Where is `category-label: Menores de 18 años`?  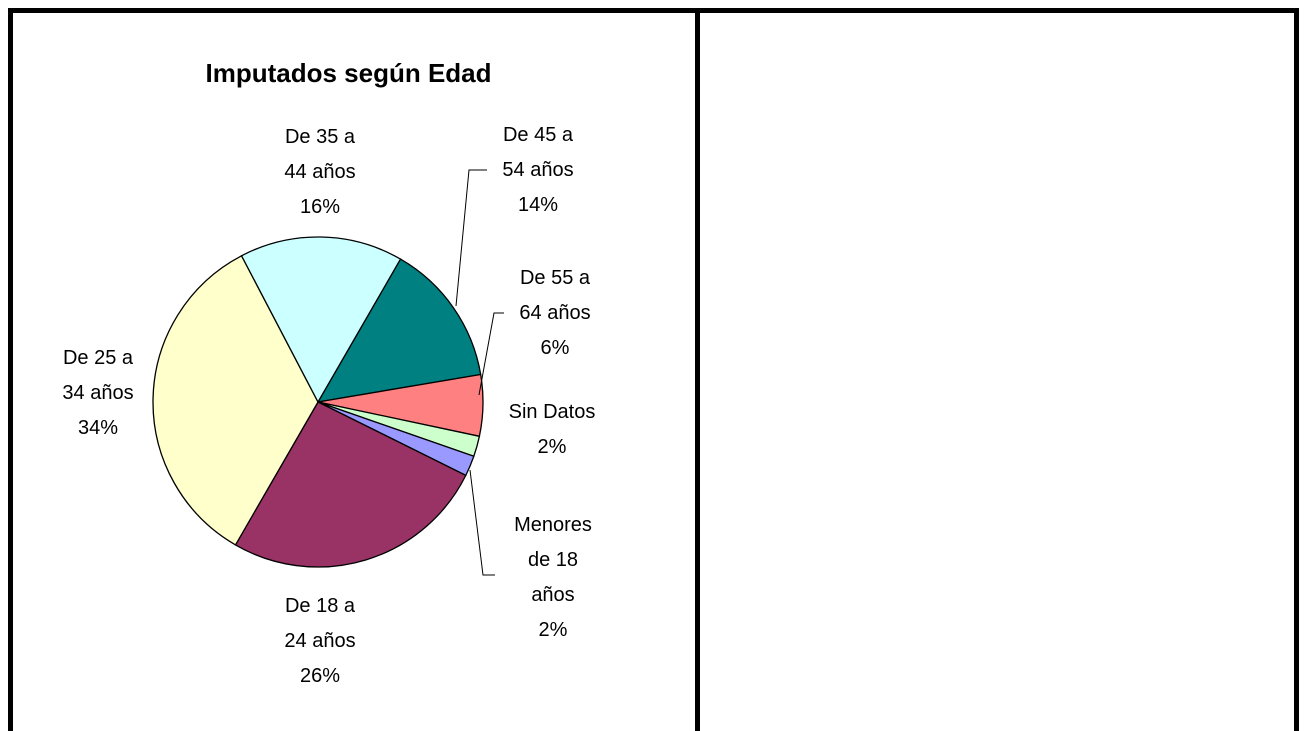
category-label: Menores de 18 años is located at coordinates (553, 560).